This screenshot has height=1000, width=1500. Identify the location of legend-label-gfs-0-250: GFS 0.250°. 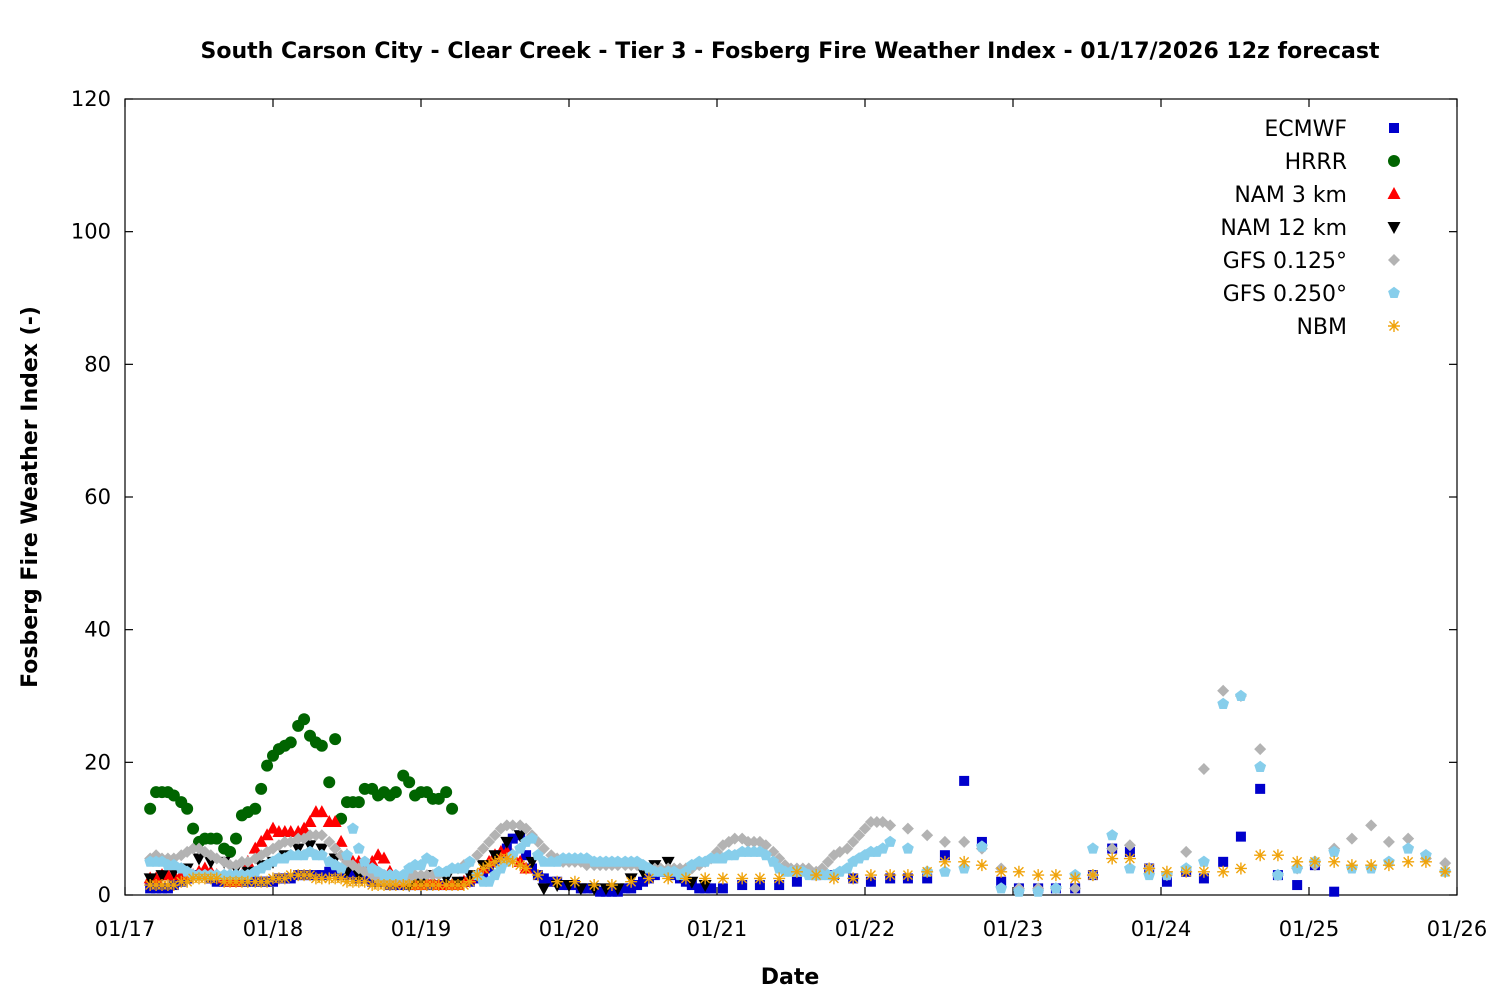
(1285, 294).